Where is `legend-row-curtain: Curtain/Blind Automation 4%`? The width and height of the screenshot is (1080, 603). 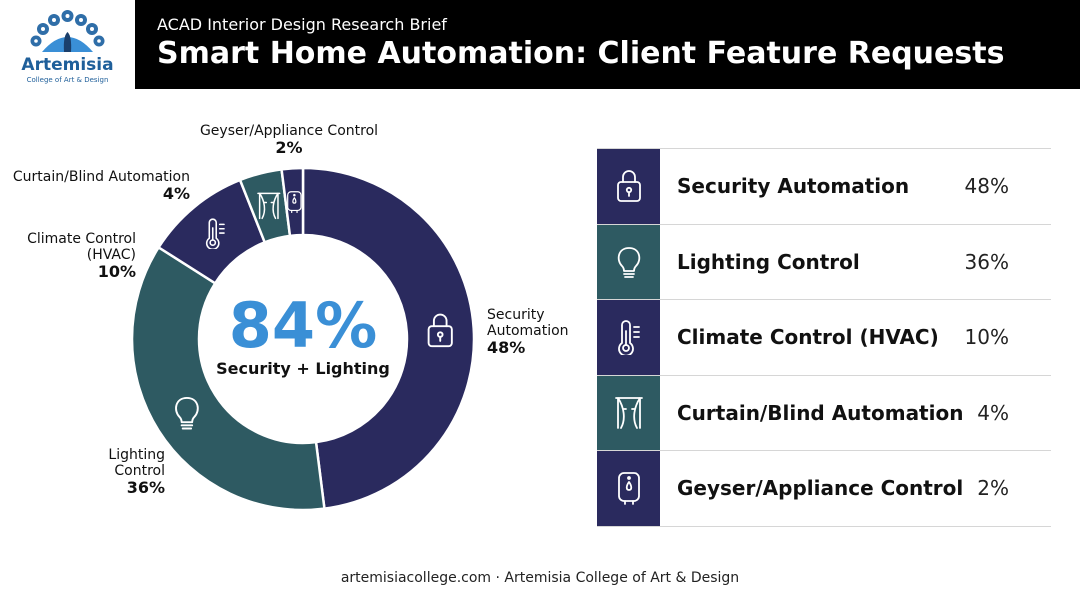 legend-row-curtain: Curtain/Blind Automation 4% is located at coordinates (824, 413).